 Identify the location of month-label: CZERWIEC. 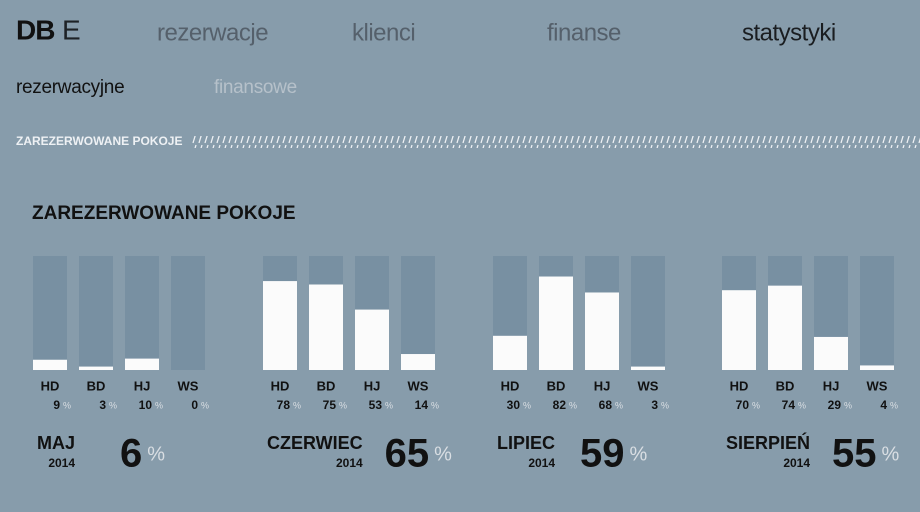
(315, 443).